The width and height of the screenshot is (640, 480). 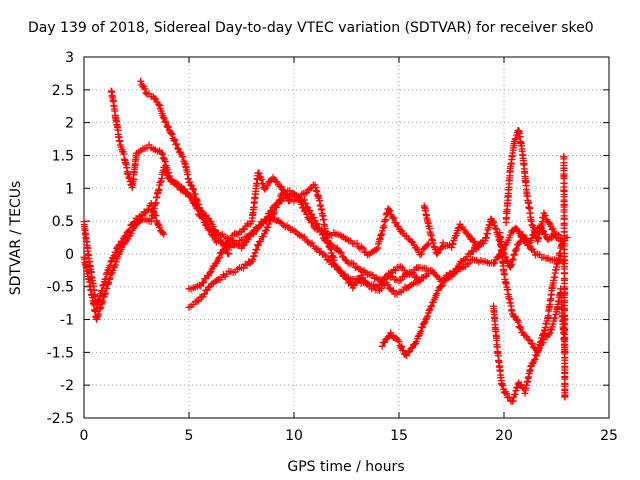 I want to click on x-tick-label: 0, so click(x=84, y=436).